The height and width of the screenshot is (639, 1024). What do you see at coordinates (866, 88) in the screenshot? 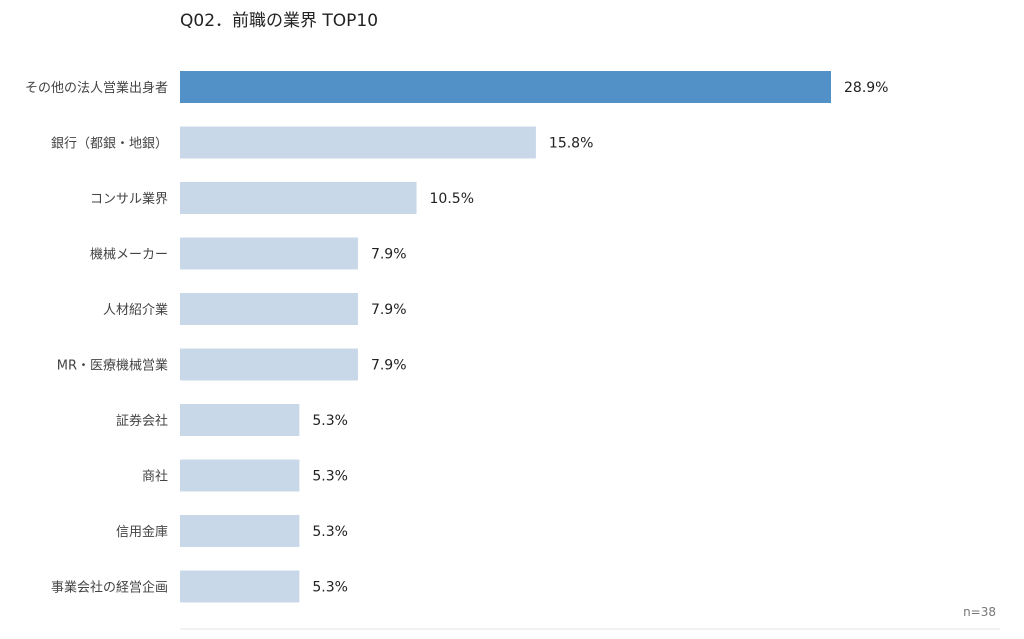
I see `value-label: 28.9%` at bounding box center [866, 88].